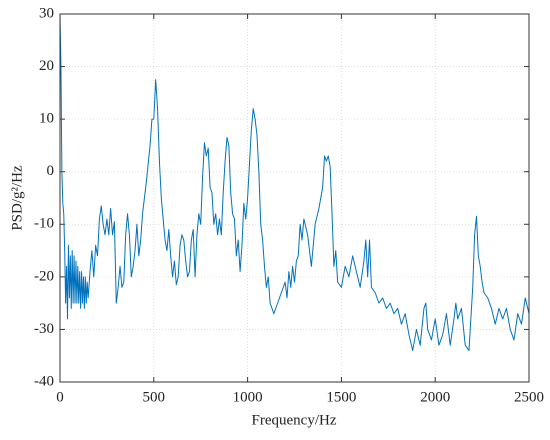  I want to click on y-axis-label: PSD/g²/Hz, so click(17, 198).